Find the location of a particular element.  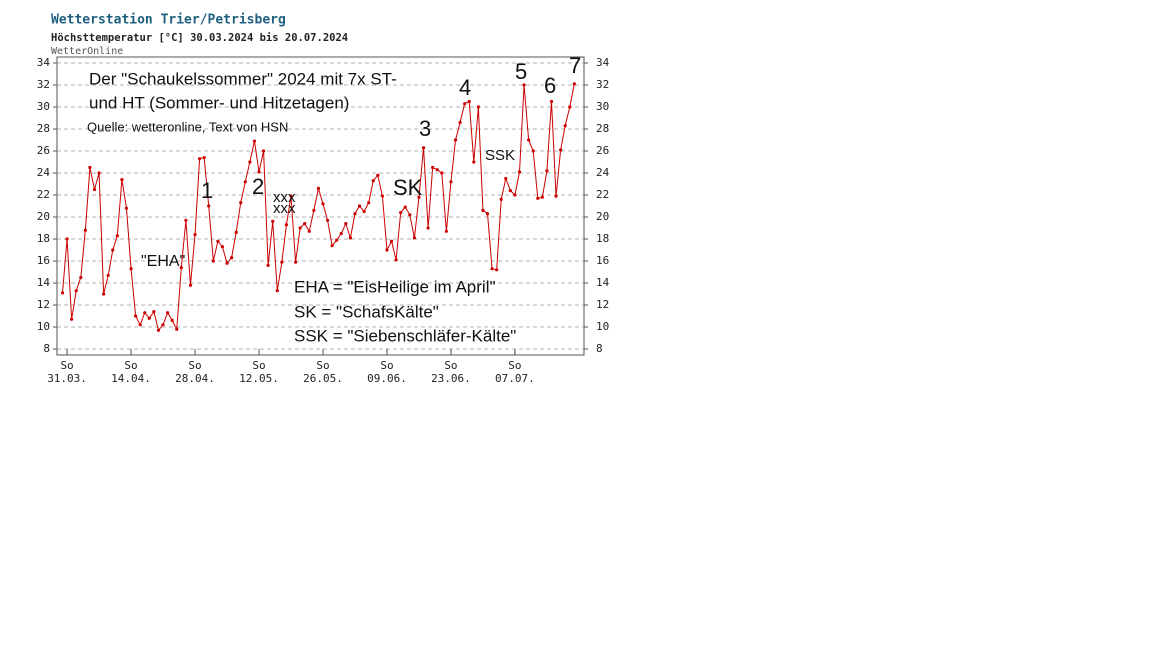

annotation: Quelle: wetteronline, Text von HSN is located at coordinates (187, 126).